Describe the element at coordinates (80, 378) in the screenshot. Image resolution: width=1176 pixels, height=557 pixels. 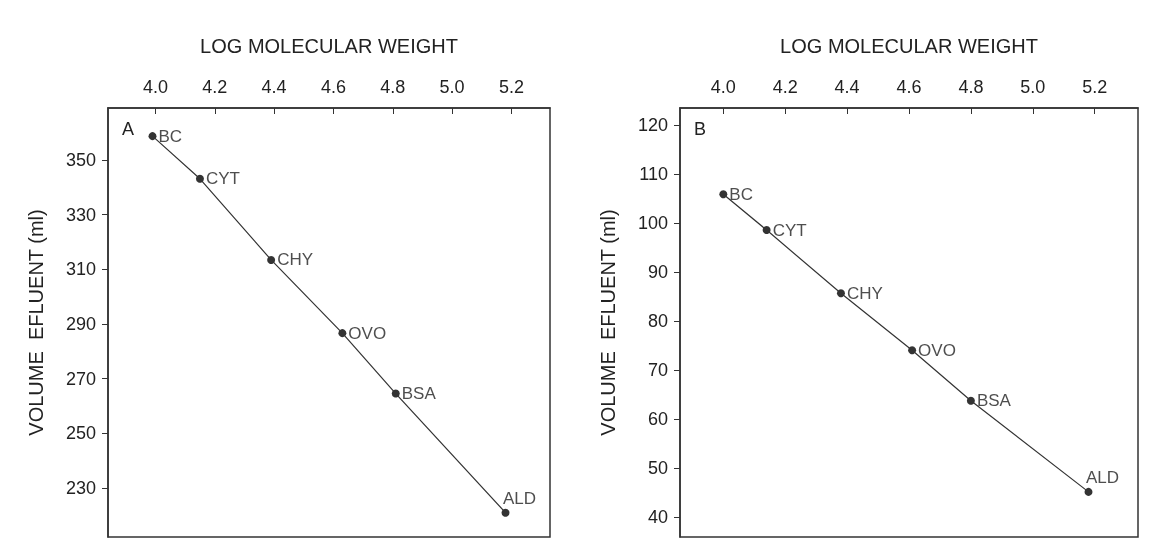
I see `y-tick-label: 270` at that location.